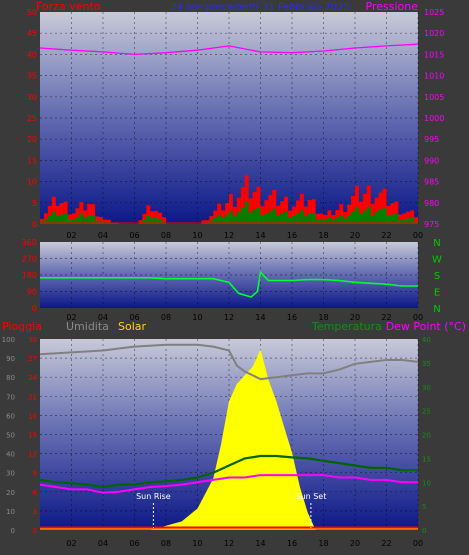  Describe the element at coordinates (434, 118) in the screenshot. I see `pressure-axis-tick: 1000` at that location.